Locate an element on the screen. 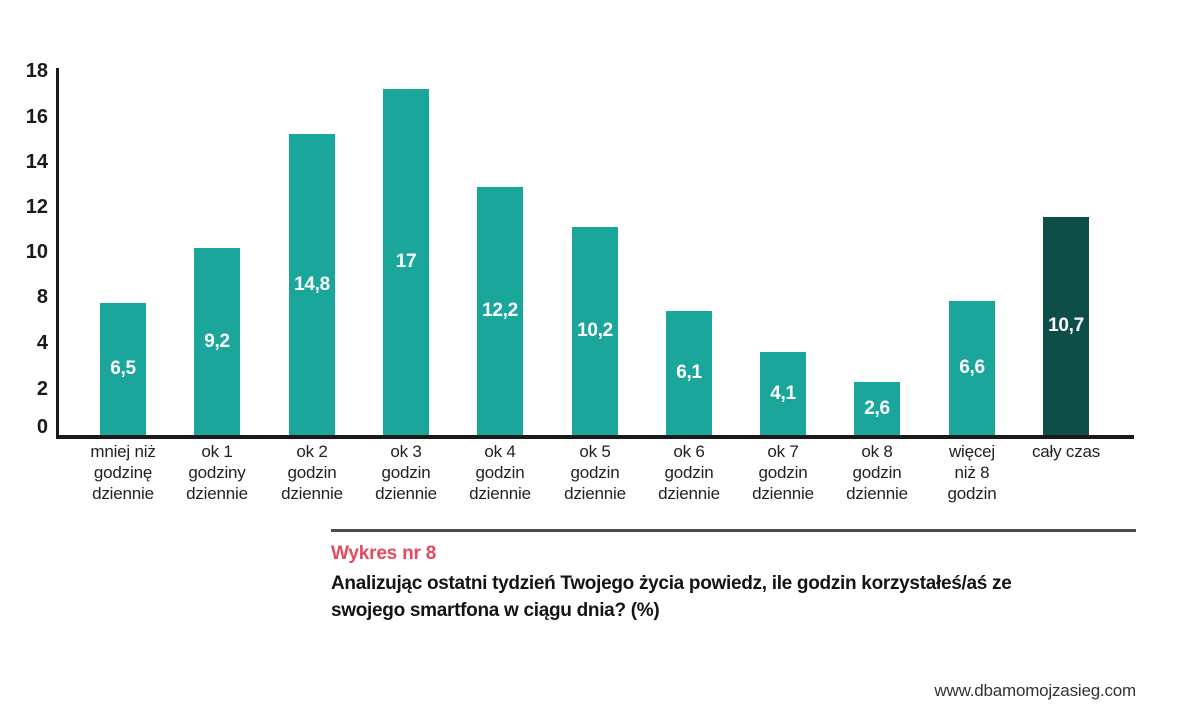 The height and width of the screenshot is (713, 1200). bar-value-label: 6,5 is located at coordinates (123, 368).